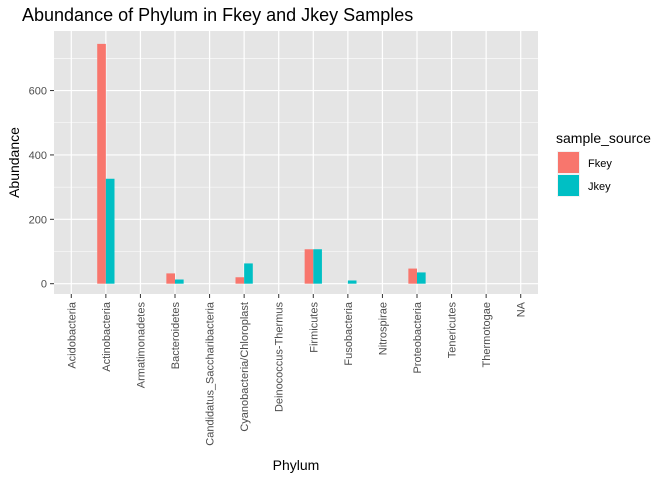 Image resolution: width=672 pixels, height=480 pixels. I want to click on x-tick-label: Deinococcus-Thermus, so click(280, 357).